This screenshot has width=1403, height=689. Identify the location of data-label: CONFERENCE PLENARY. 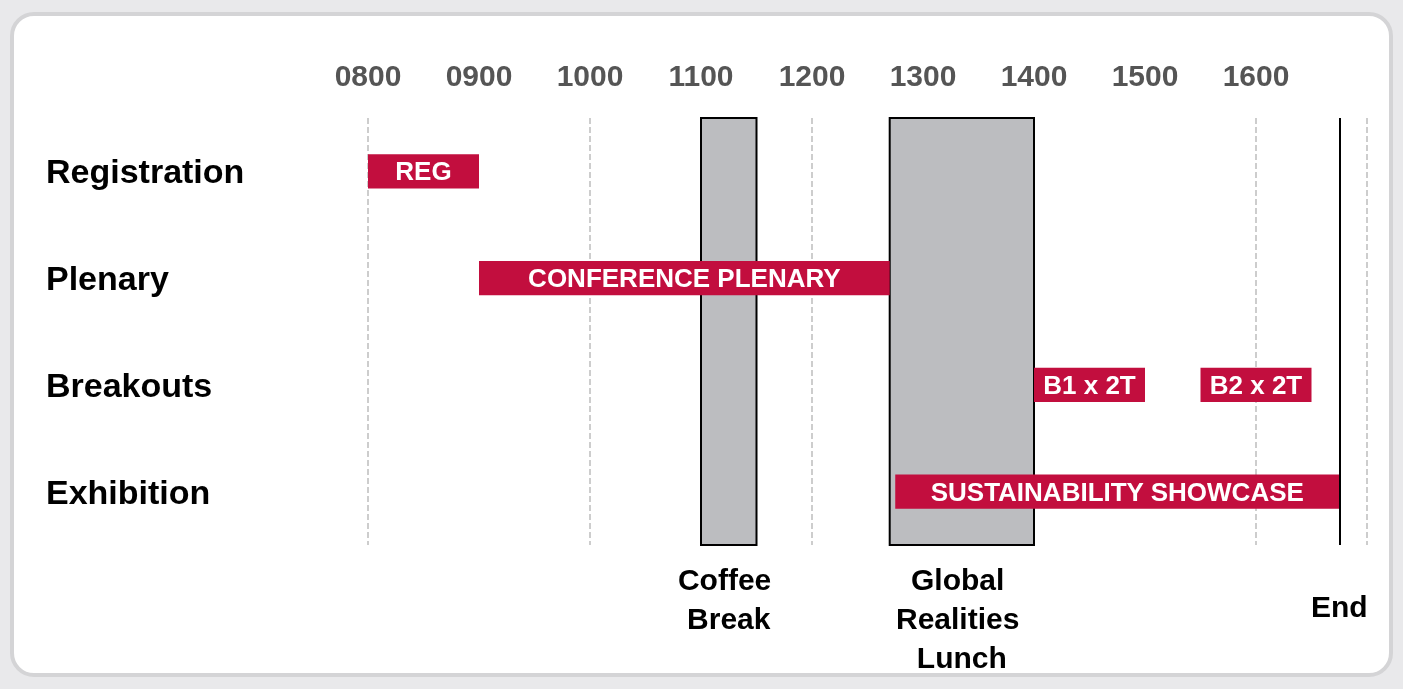
(684, 278).